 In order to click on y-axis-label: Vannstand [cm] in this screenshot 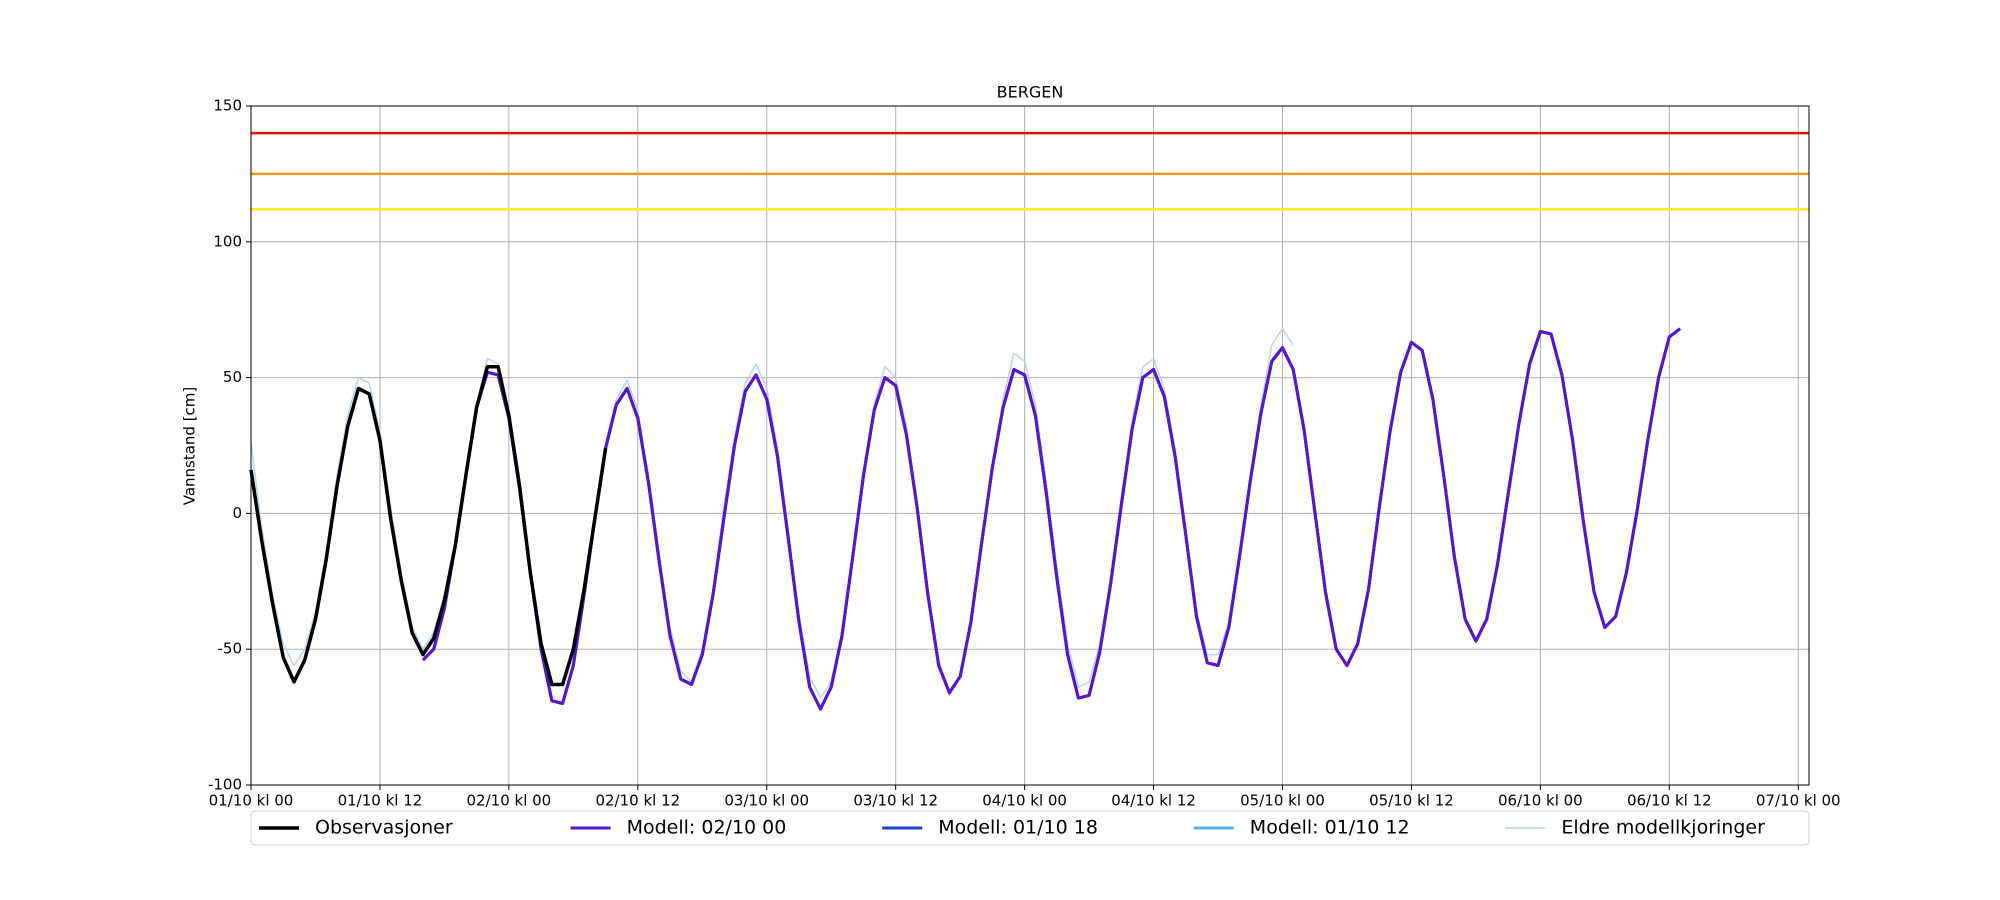, I will do `click(190, 446)`.